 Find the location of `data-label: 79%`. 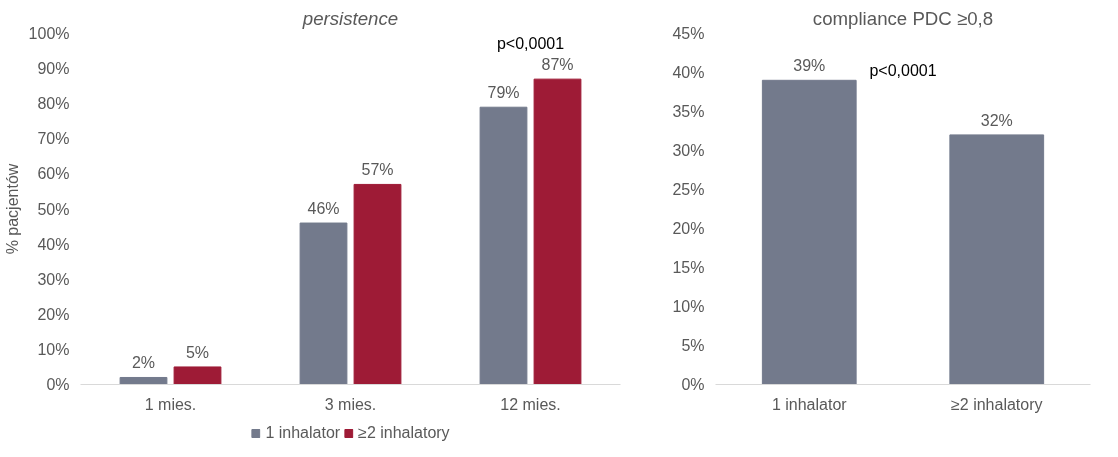

data-label: 79% is located at coordinates (503, 93).